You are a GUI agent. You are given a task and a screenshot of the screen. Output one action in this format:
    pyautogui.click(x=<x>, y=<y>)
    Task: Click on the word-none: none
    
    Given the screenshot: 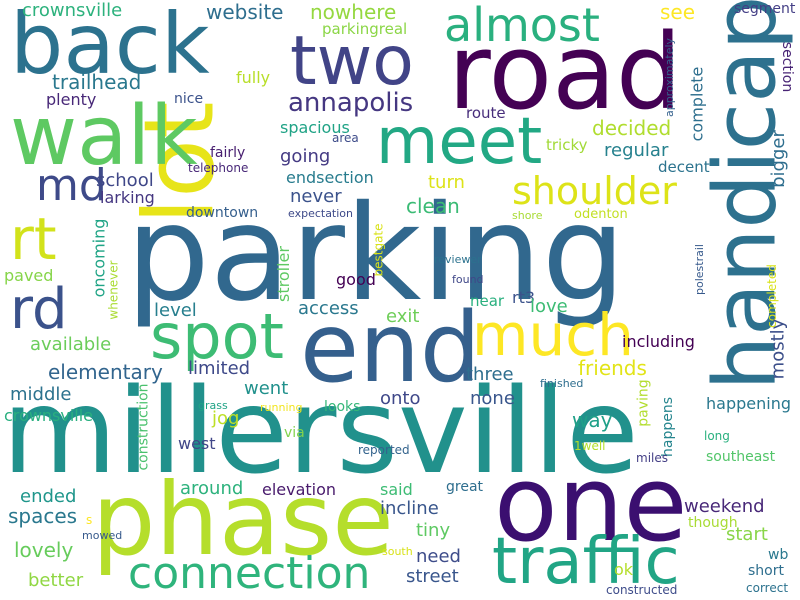 What is the action you would take?
    pyautogui.click(x=492, y=398)
    